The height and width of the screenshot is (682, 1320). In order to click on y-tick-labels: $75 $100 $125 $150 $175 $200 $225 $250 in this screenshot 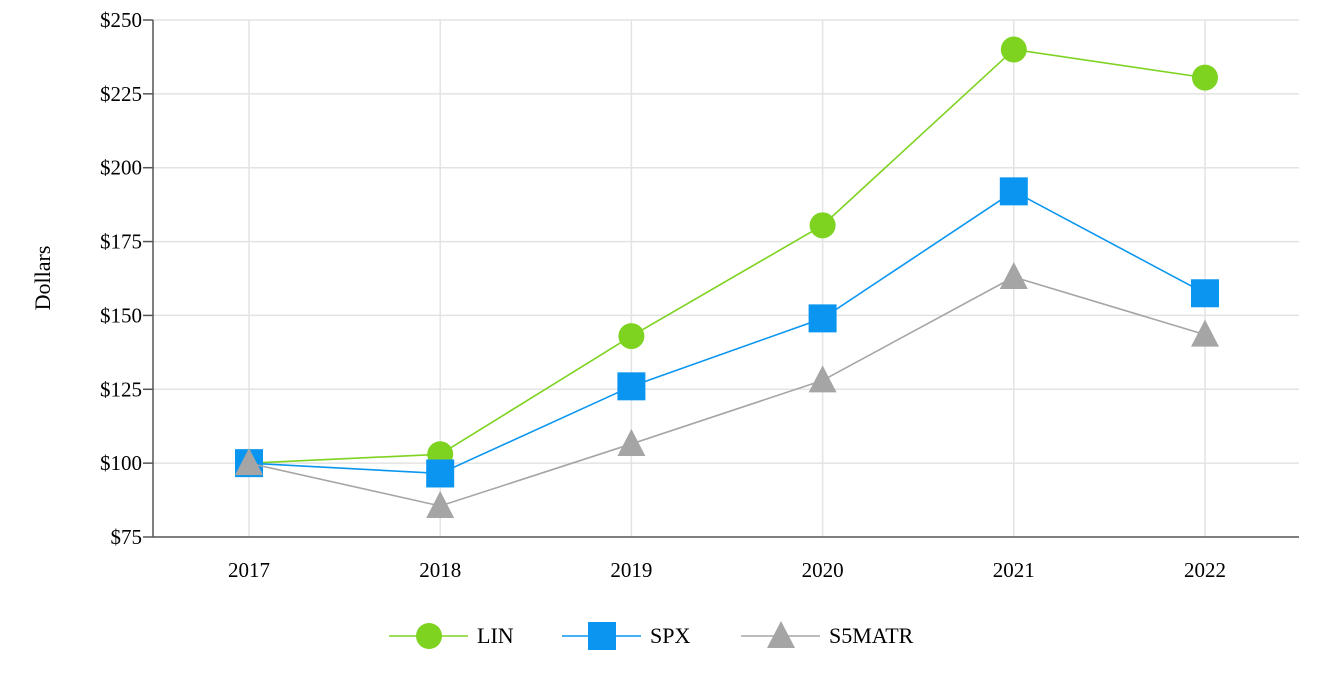, I will do `click(121, 278)`.